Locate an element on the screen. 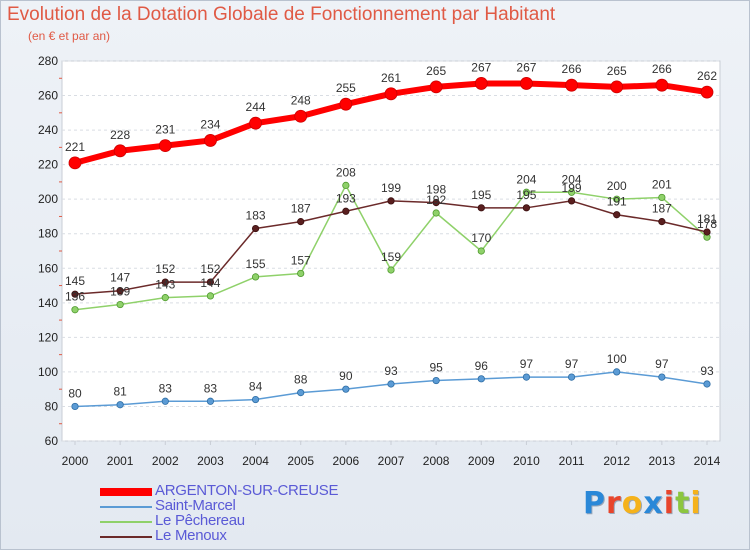 The width and height of the screenshot is (750, 550). data-label: 136 is located at coordinates (75, 297).